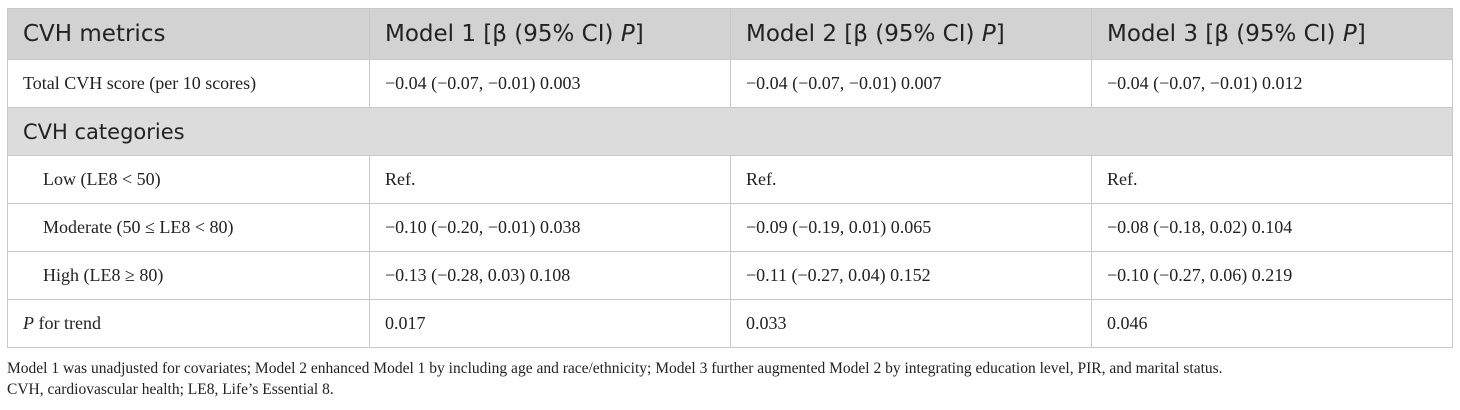  I want to click on cell-model-1: Ref., so click(550, 179).